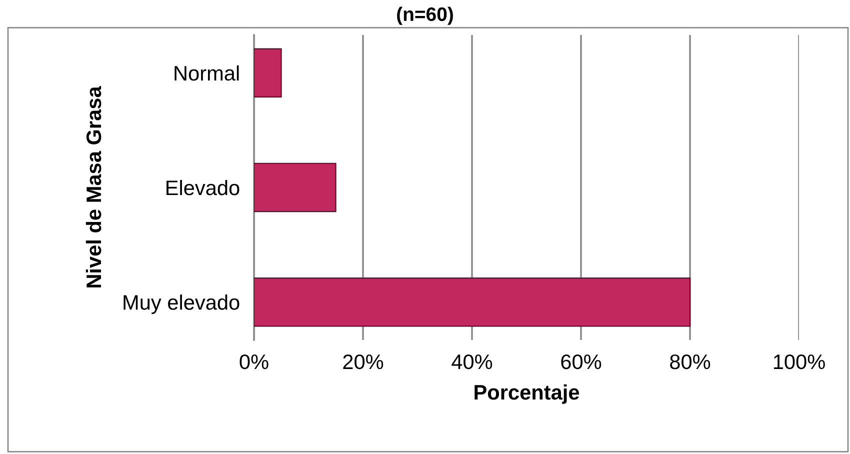  What do you see at coordinates (527, 394) in the screenshot?
I see `x-axis-title: Porcentaje` at bounding box center [527, 394].